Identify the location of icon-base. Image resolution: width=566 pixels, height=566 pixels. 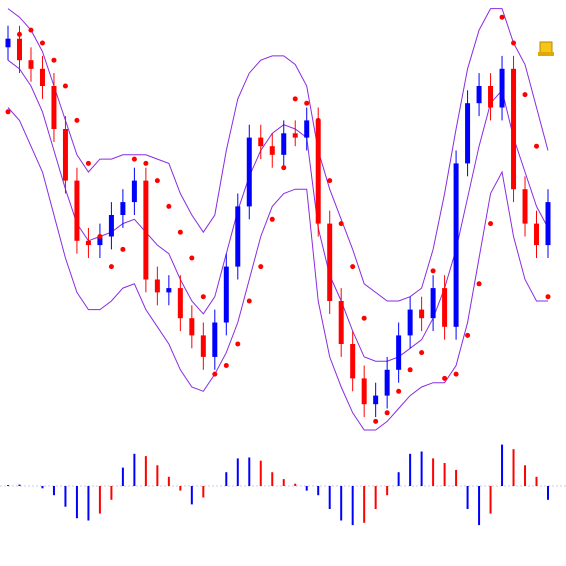
(546, 54).